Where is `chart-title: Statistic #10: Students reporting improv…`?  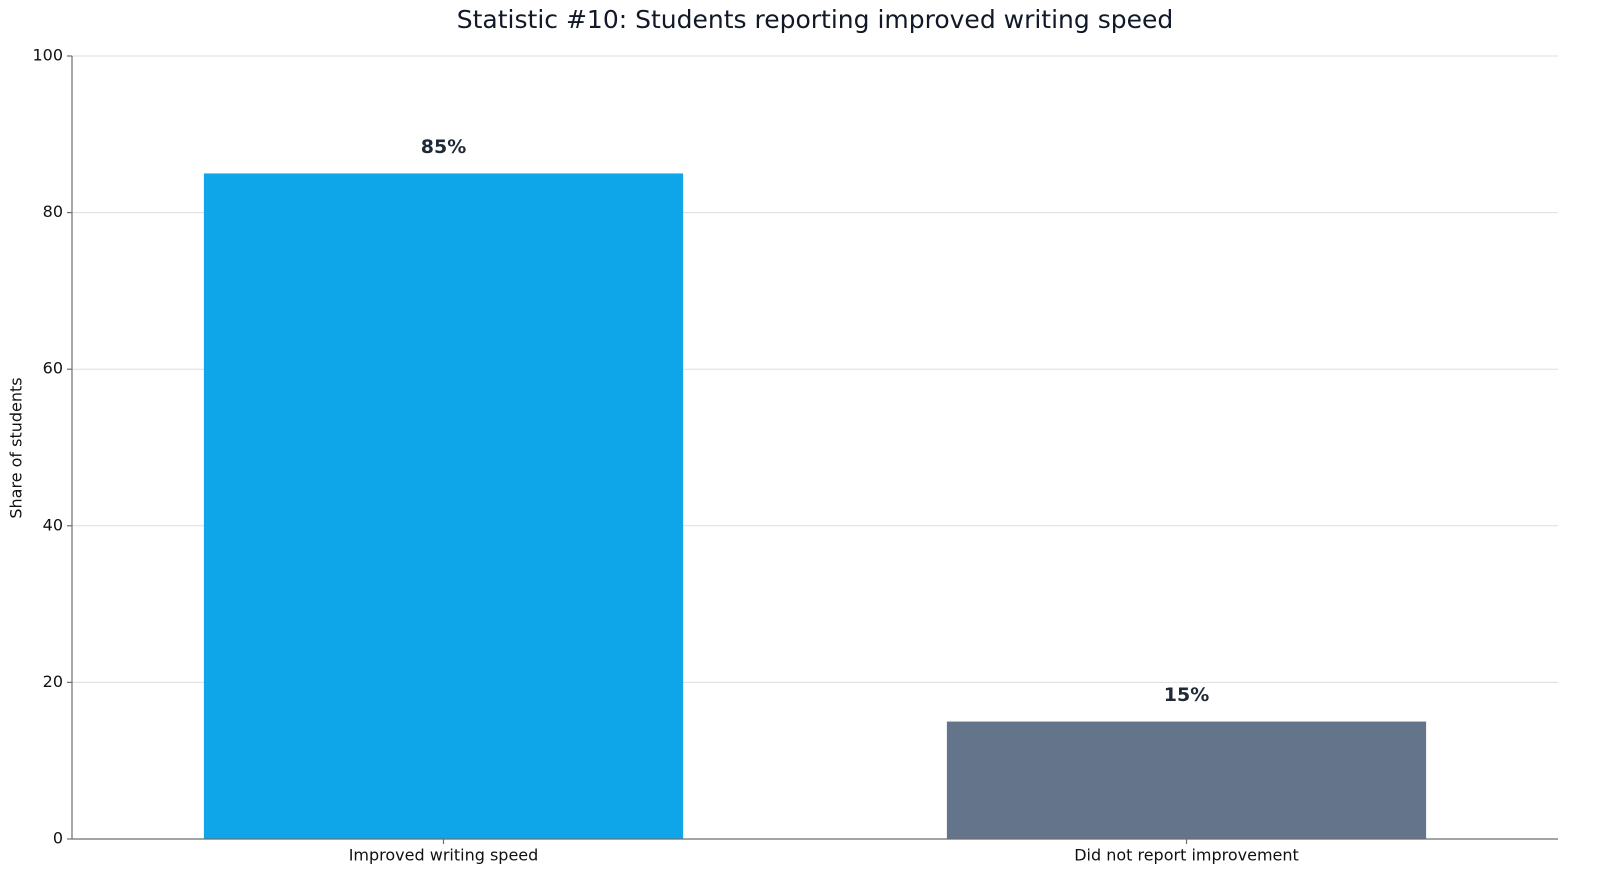 chart-title: Statistic #10: Students reporting improv… is located at coordinates (815, 19).